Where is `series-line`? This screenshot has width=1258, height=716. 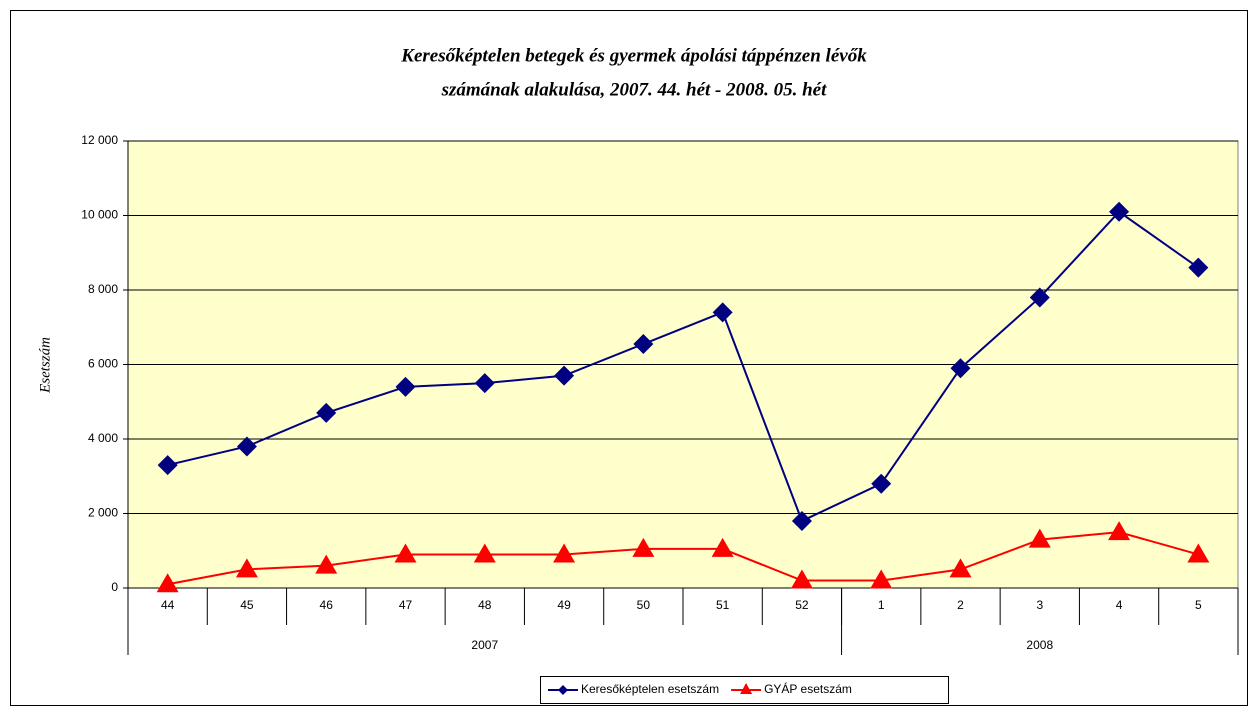 series-line is located at coordinates (683, 558).